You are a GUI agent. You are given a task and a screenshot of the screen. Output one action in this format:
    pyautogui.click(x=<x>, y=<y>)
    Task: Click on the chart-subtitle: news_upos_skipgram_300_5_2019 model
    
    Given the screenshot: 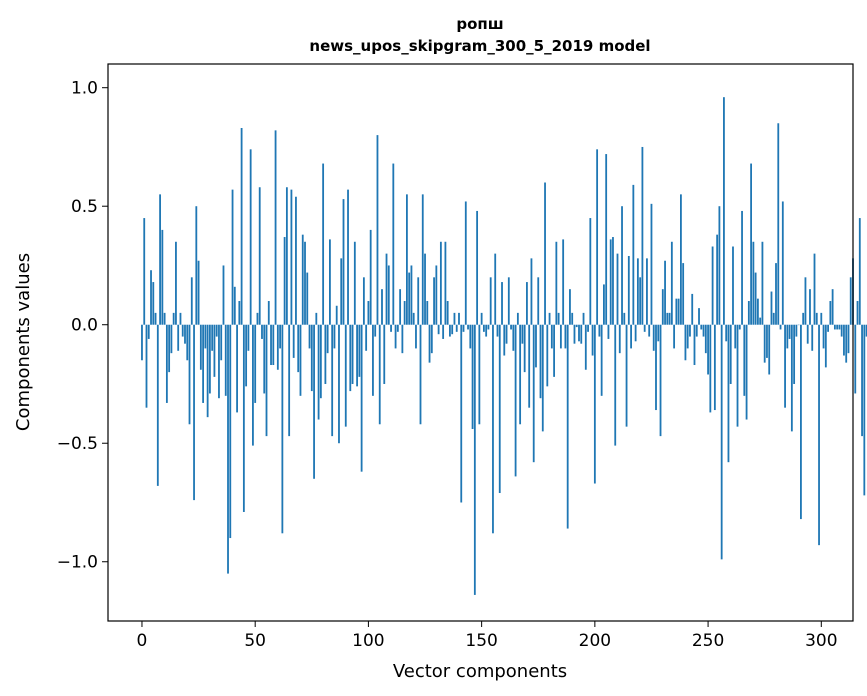 What is the action you would take?
    pyautogui.click(x=479, y=46)
    